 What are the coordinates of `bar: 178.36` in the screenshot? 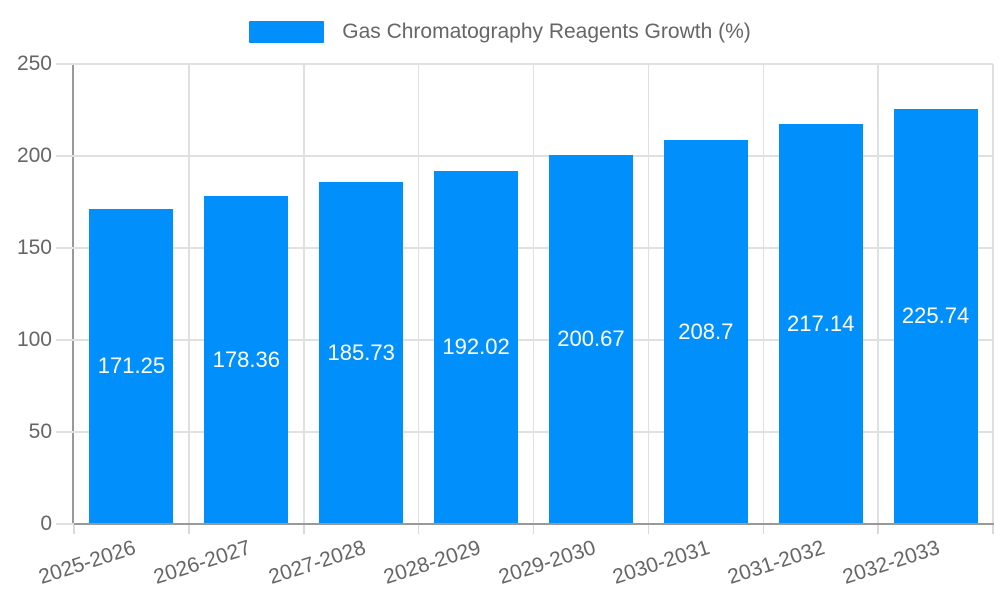 It's located at (246, 359).